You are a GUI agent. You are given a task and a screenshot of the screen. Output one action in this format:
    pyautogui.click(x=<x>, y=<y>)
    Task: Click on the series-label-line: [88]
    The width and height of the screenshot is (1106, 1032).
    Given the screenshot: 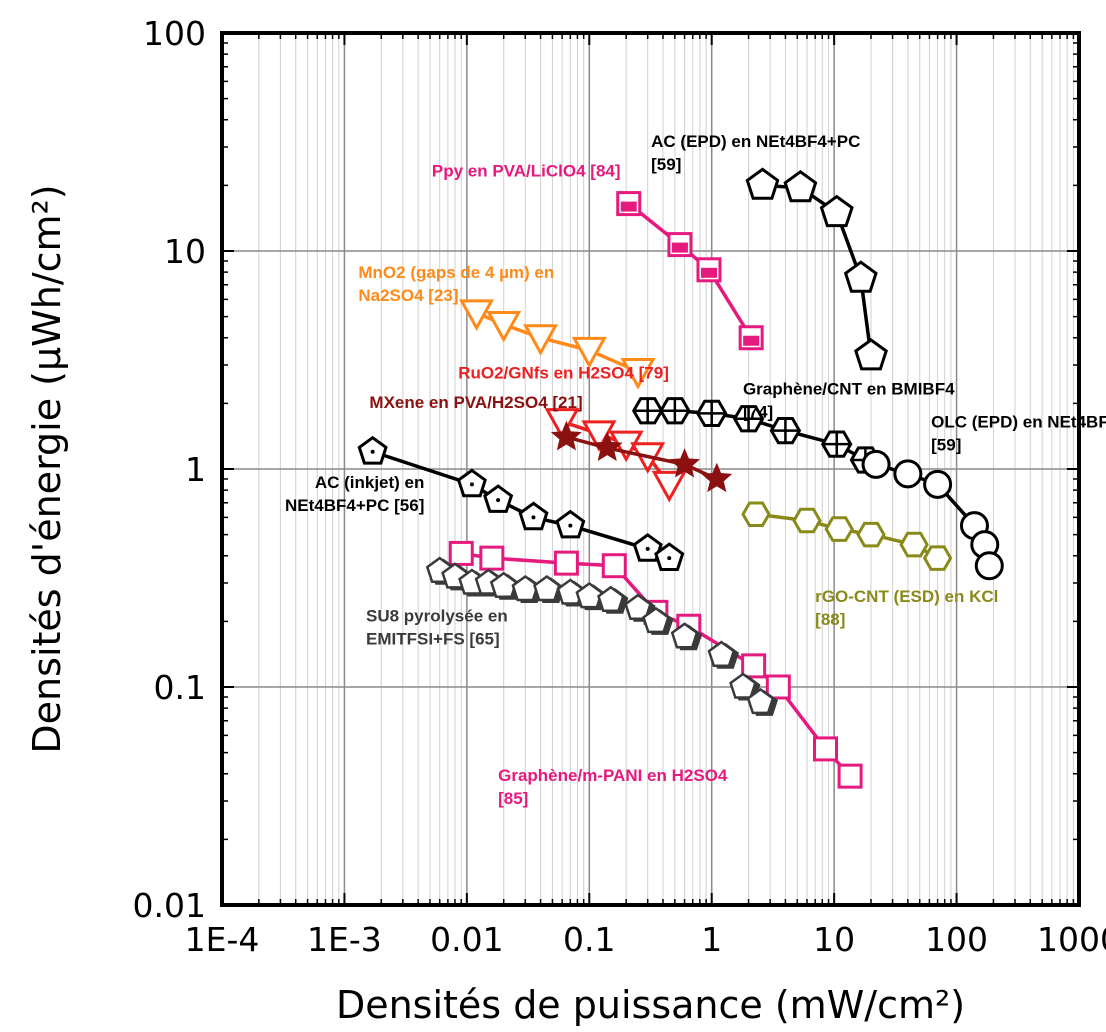 What is the action you would take?
    pyautogui.click(x=830, y=619)
    